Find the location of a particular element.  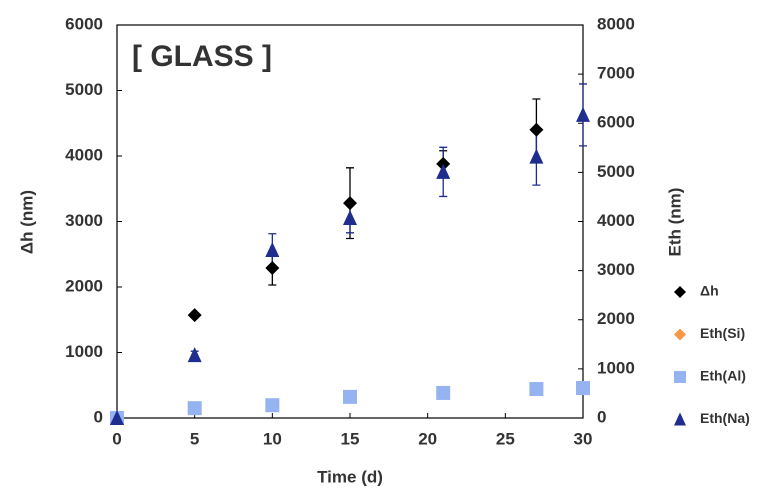

x-tick-label: 20 is located at coordinates (427, 438).